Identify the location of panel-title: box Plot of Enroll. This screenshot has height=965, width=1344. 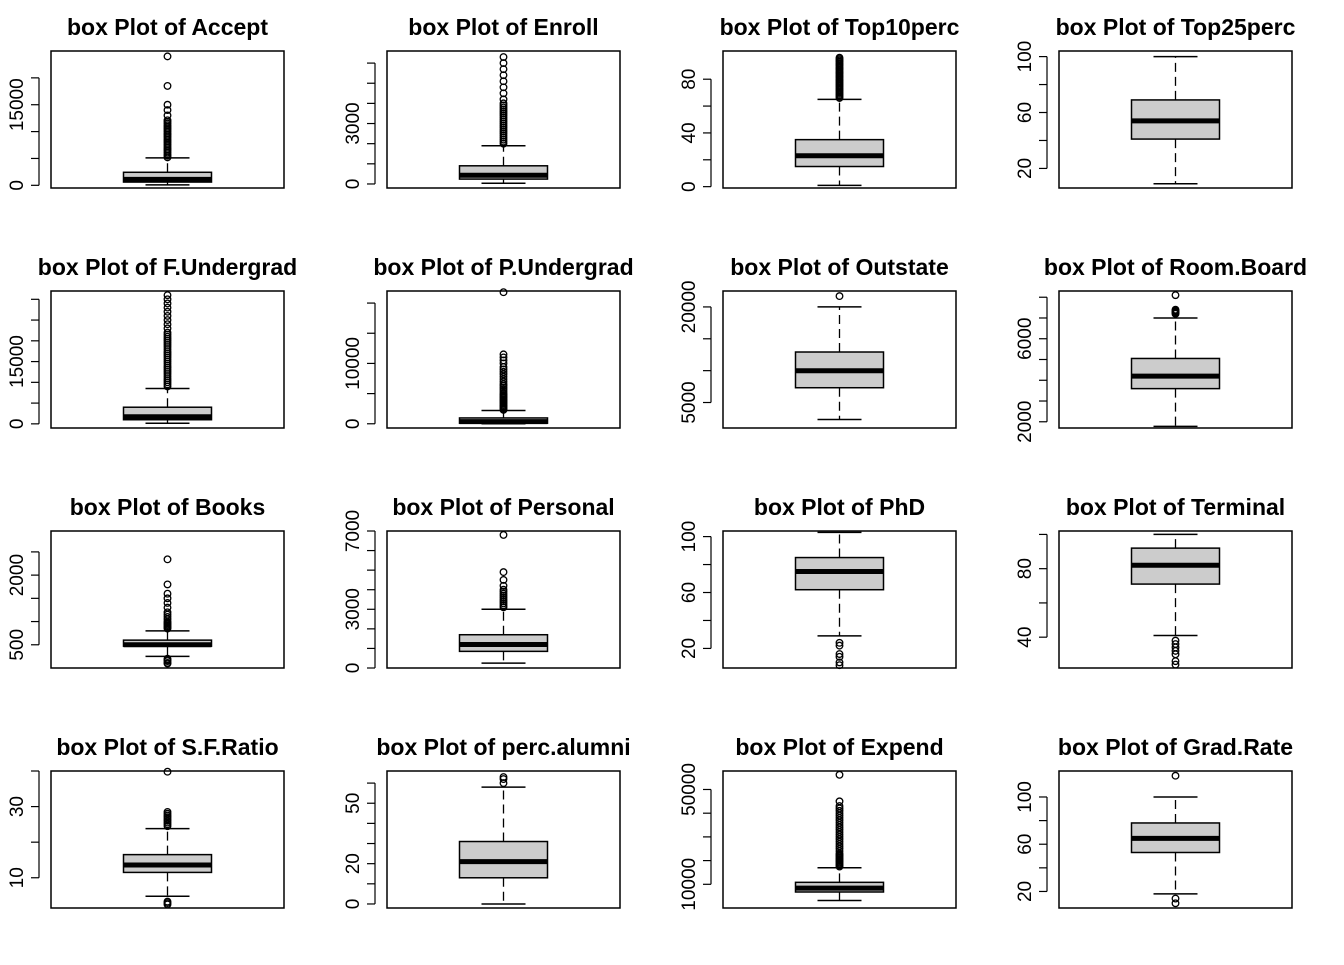
(503, 27).